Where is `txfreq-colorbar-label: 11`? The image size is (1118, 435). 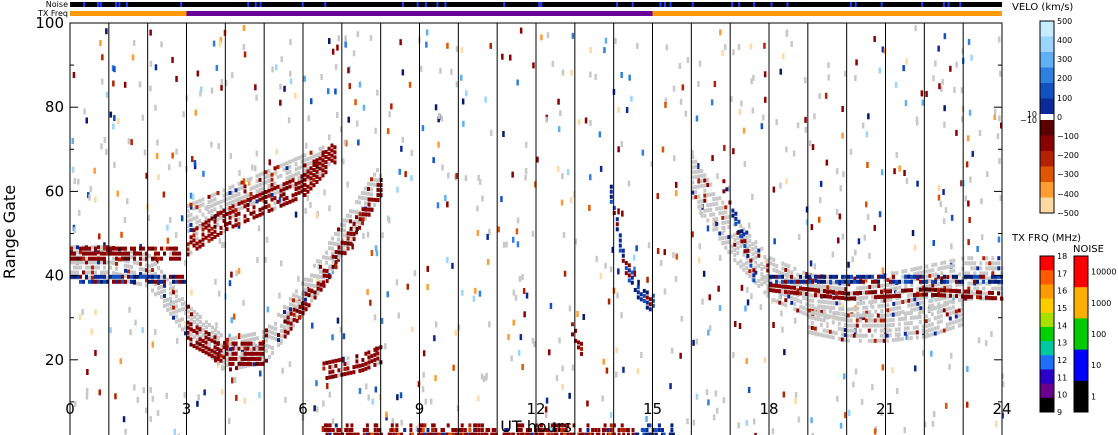 txfreq-colorbar-label: 11 is located at coordinates (1062, 377).